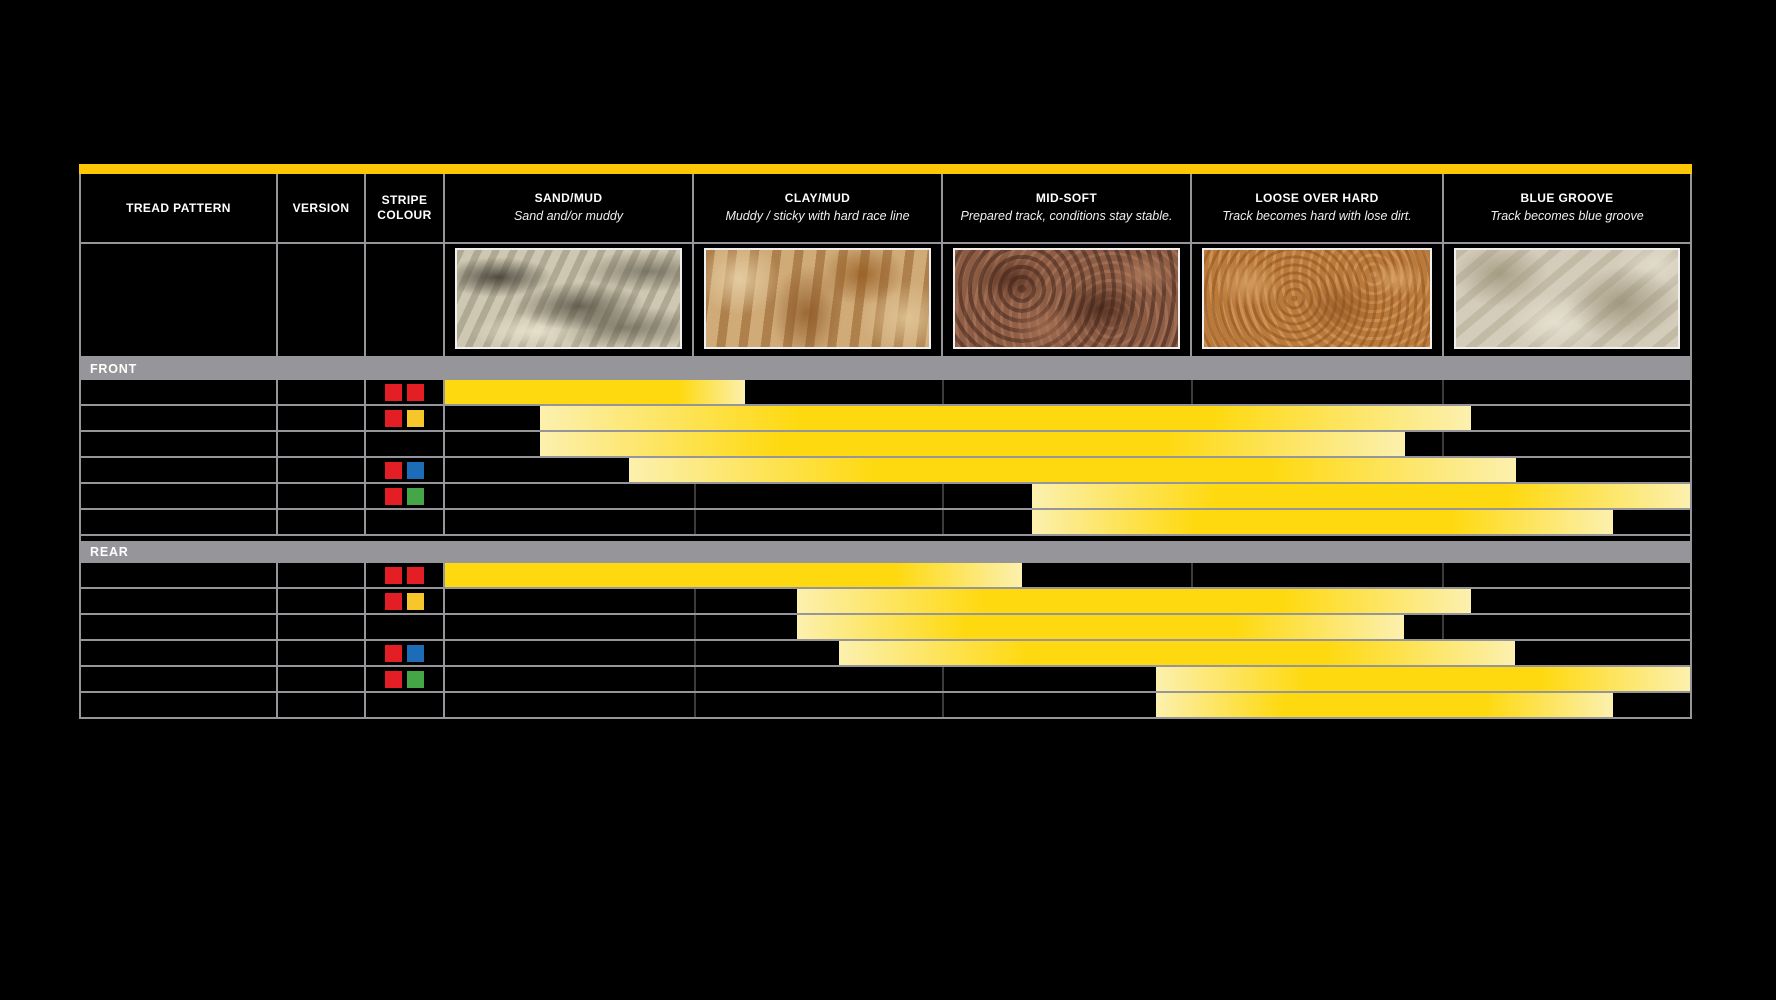 This screenshot has width=1776, height=1000. I want to click on clay-mud-photo, so click(817, 298).